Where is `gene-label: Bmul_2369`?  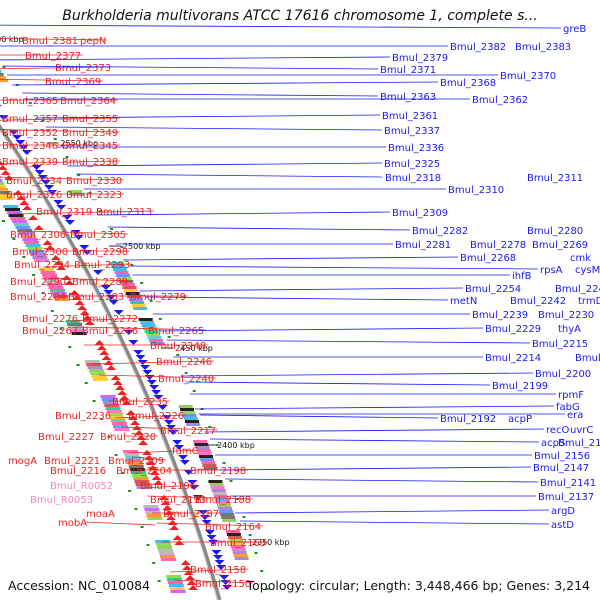 gene-label: Bmul_2369 is located at coordinates (73, 82).